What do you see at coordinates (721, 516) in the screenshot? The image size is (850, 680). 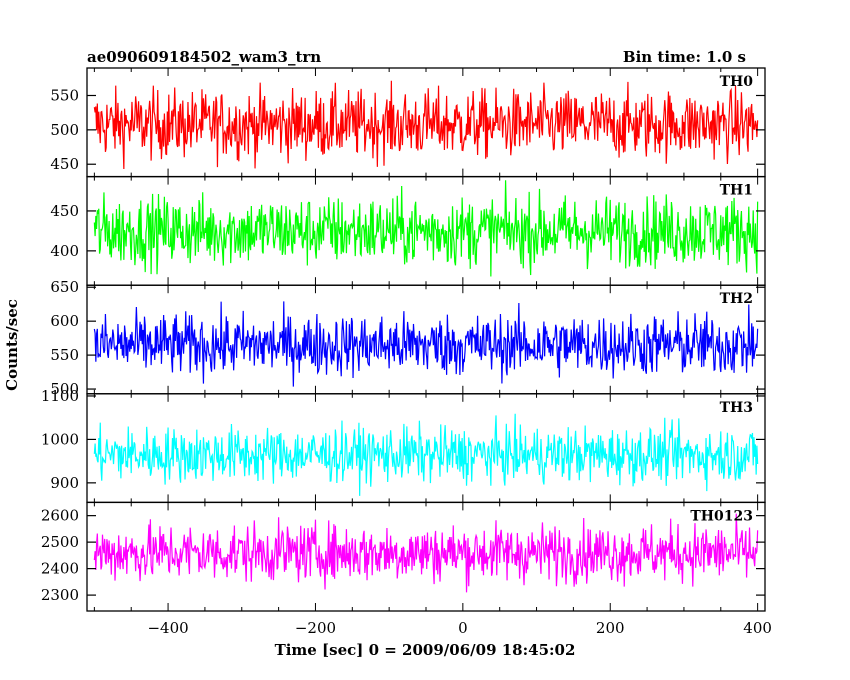 I see `panel-name-th0123: TH0123` at bounding box center [721, 516].